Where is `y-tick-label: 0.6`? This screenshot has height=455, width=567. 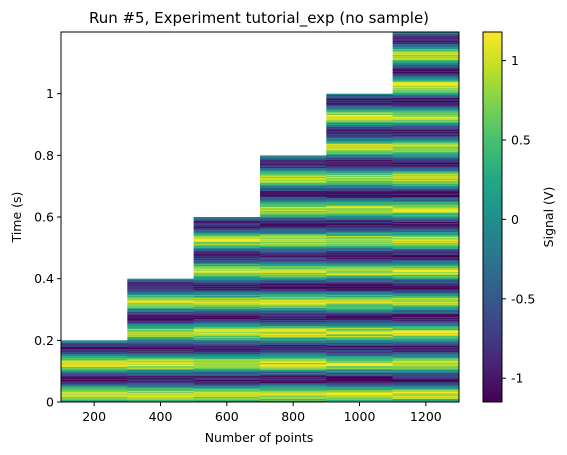 y-tick-label: 0.6 is located at coordinates (44, 217).